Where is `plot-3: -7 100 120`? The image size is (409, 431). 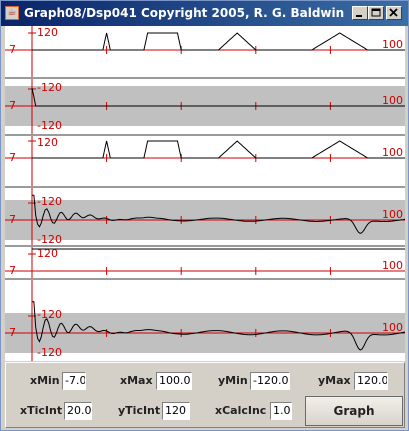
plot-3: -7 100 120 is located at coordinates (205, 161).